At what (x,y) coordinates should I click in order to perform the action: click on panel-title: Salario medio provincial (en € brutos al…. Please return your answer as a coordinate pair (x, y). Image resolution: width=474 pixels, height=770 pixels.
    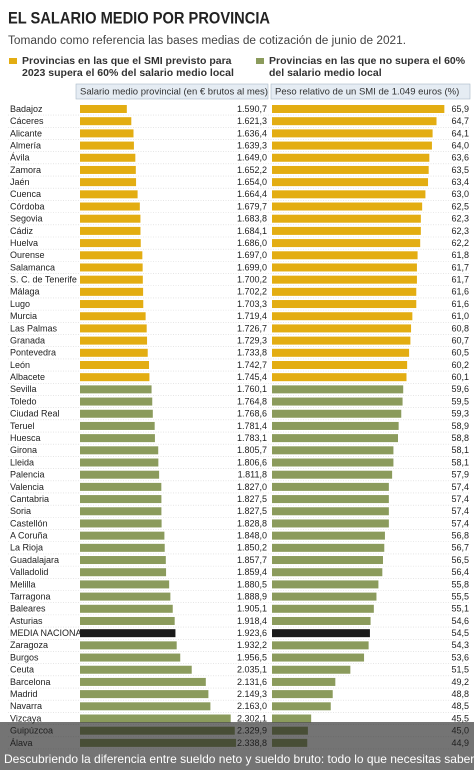
    Looking at the image, I should click on (174, 92).